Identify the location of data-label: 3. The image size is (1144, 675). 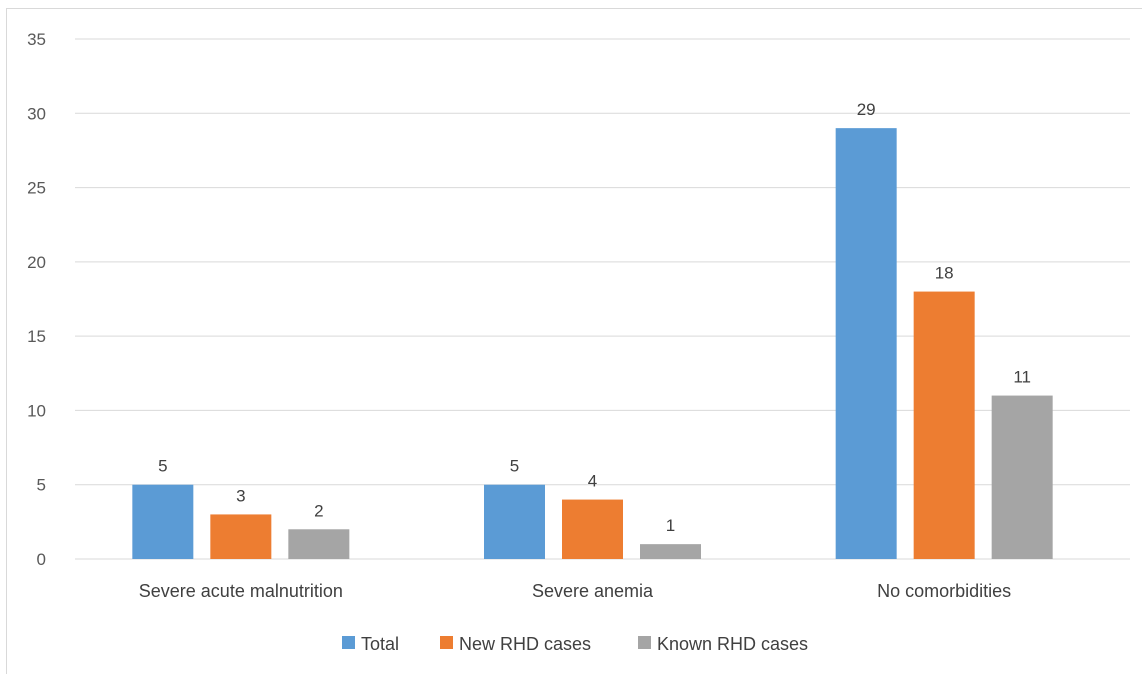
(240, 495).